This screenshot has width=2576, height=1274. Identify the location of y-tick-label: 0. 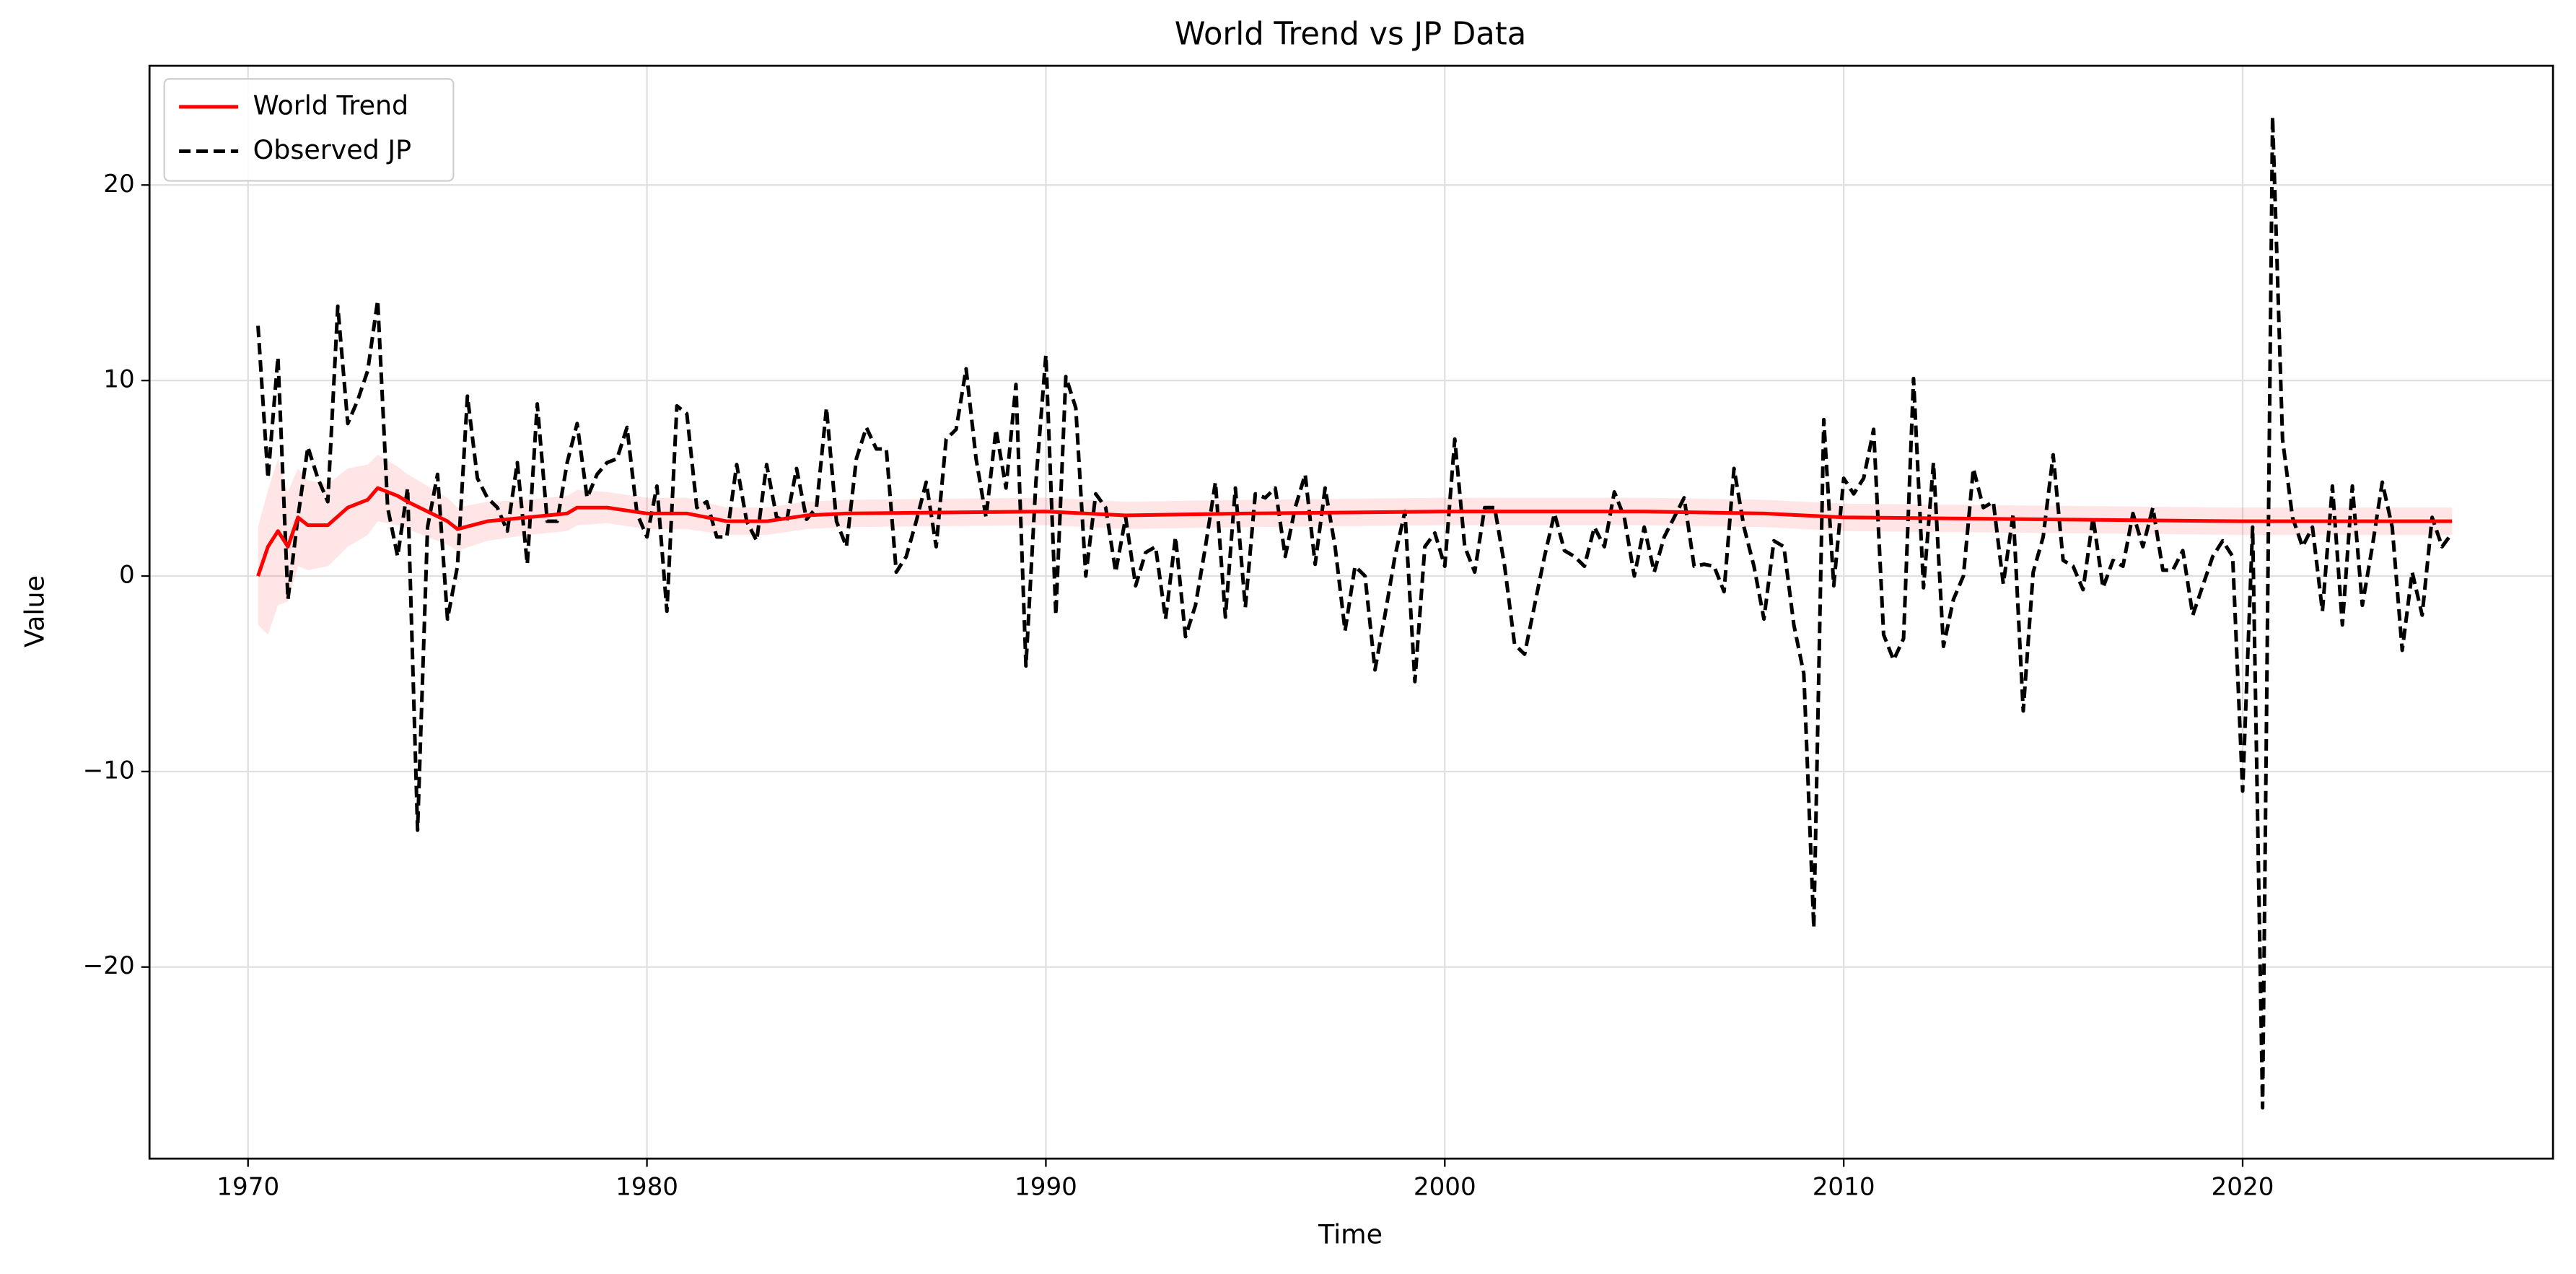
(127, 575).